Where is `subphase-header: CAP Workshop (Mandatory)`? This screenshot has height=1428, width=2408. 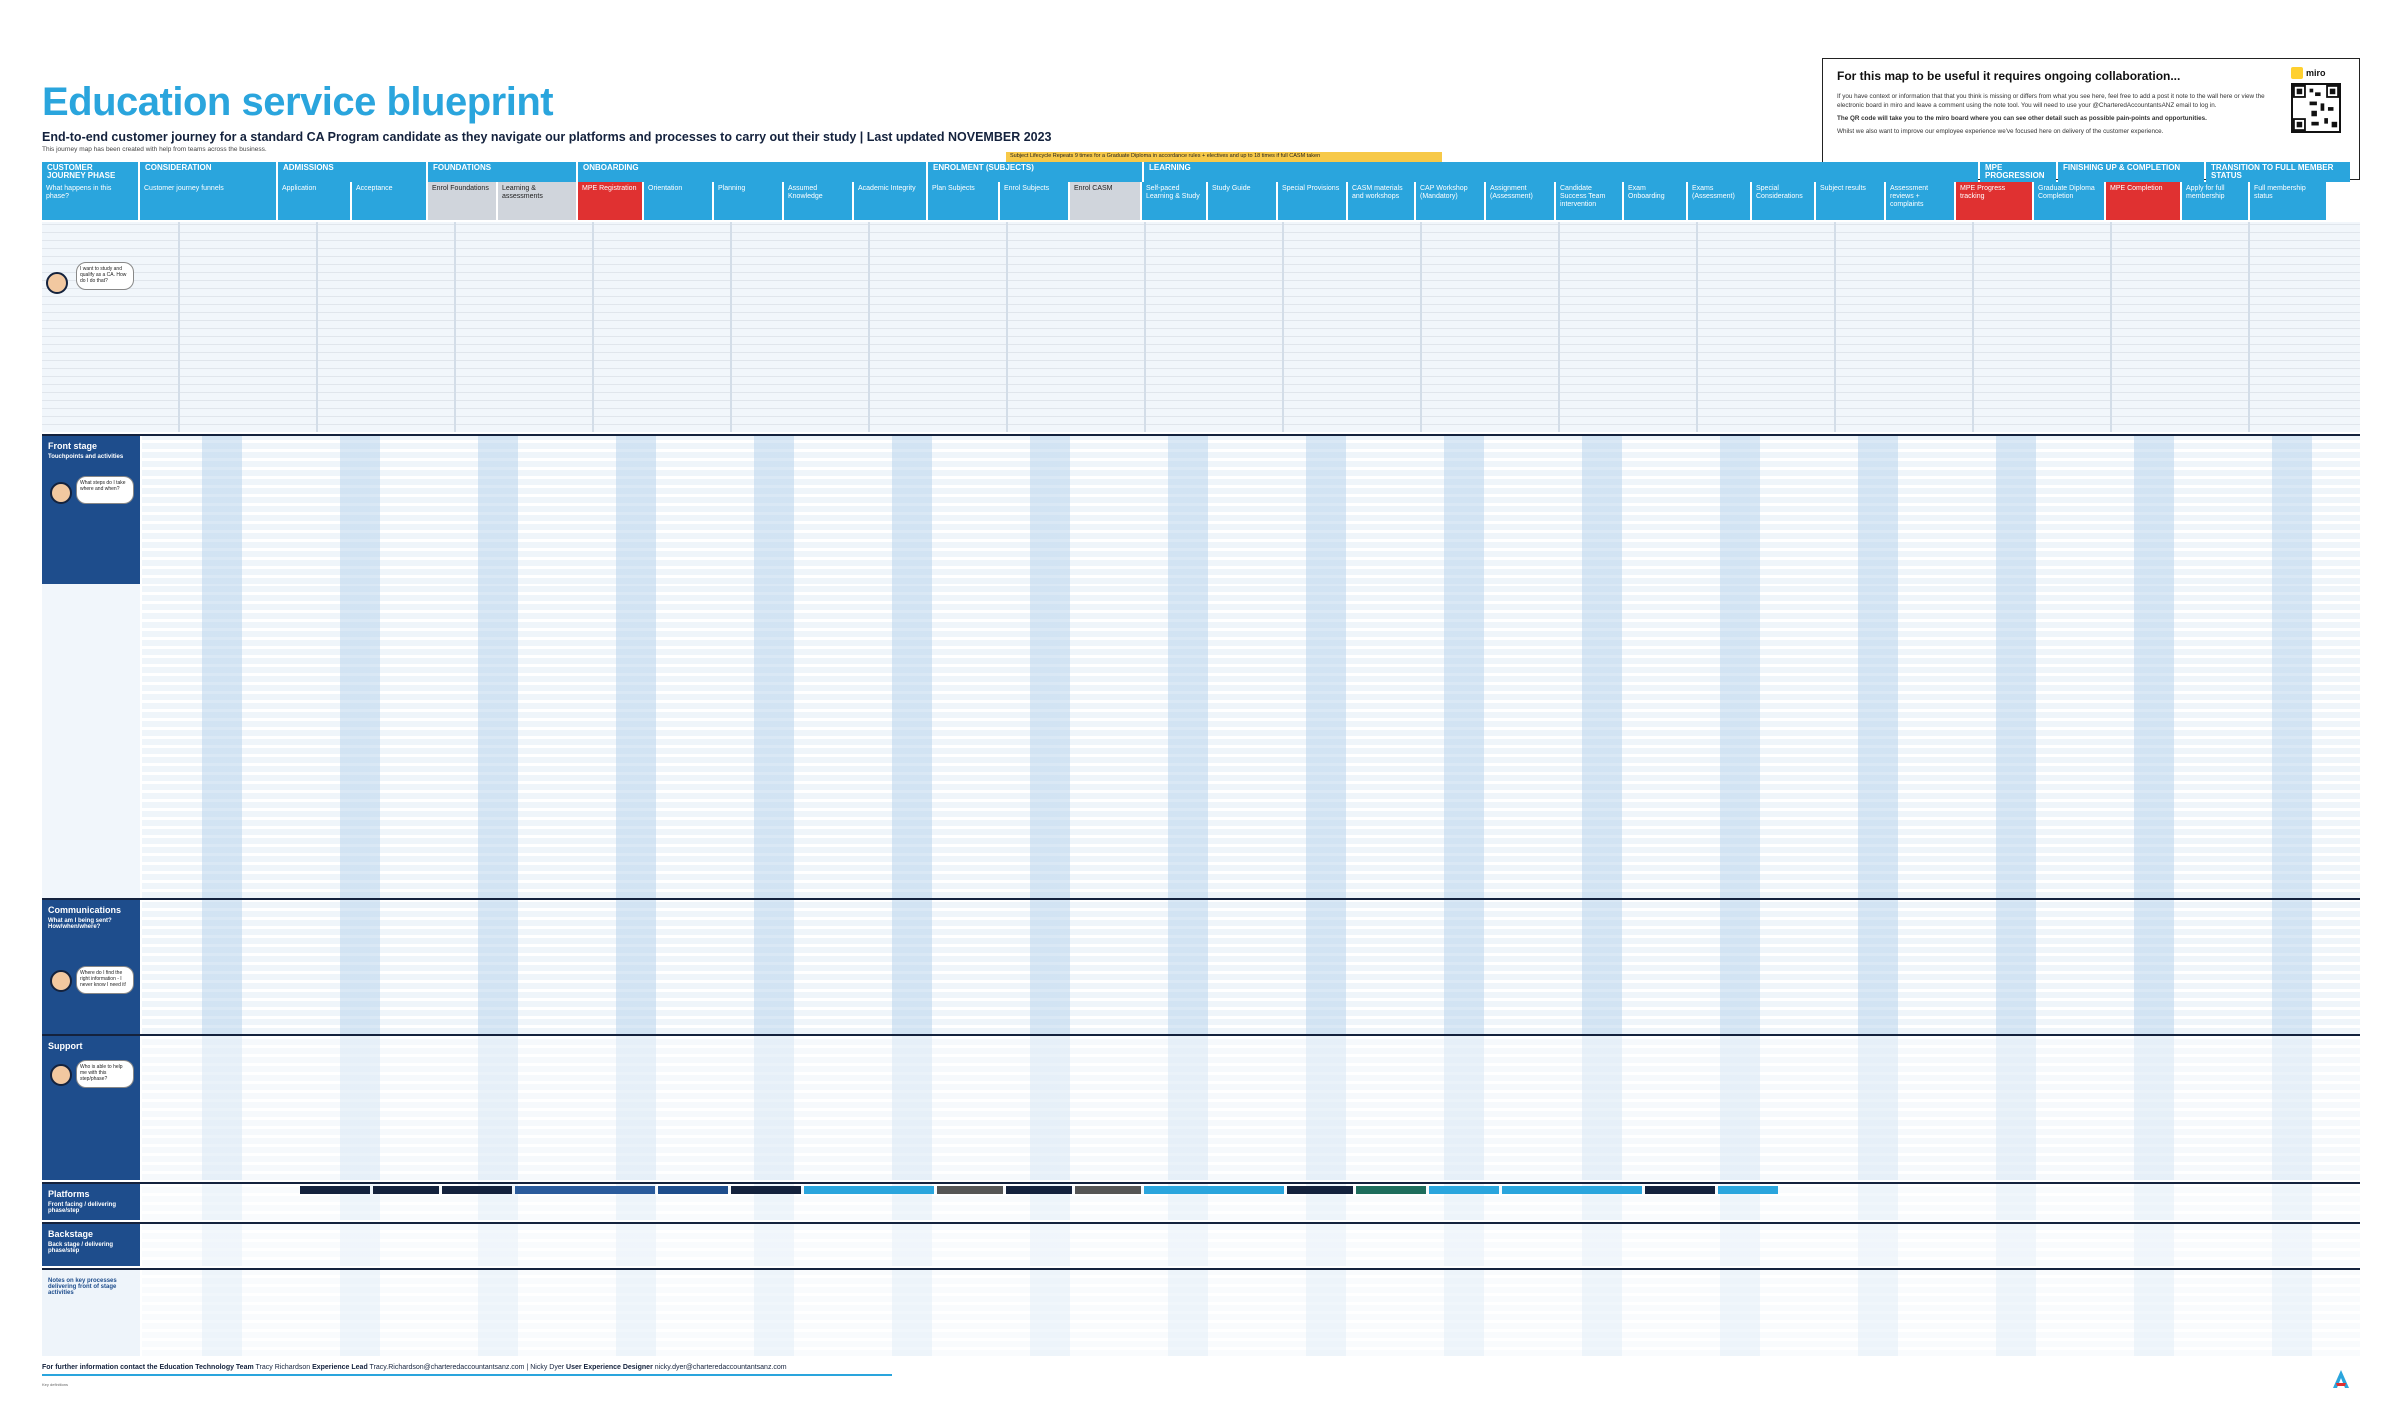
subphase-header: CAP Workshop (Mandatory) is located at coordinates (1450, 201).